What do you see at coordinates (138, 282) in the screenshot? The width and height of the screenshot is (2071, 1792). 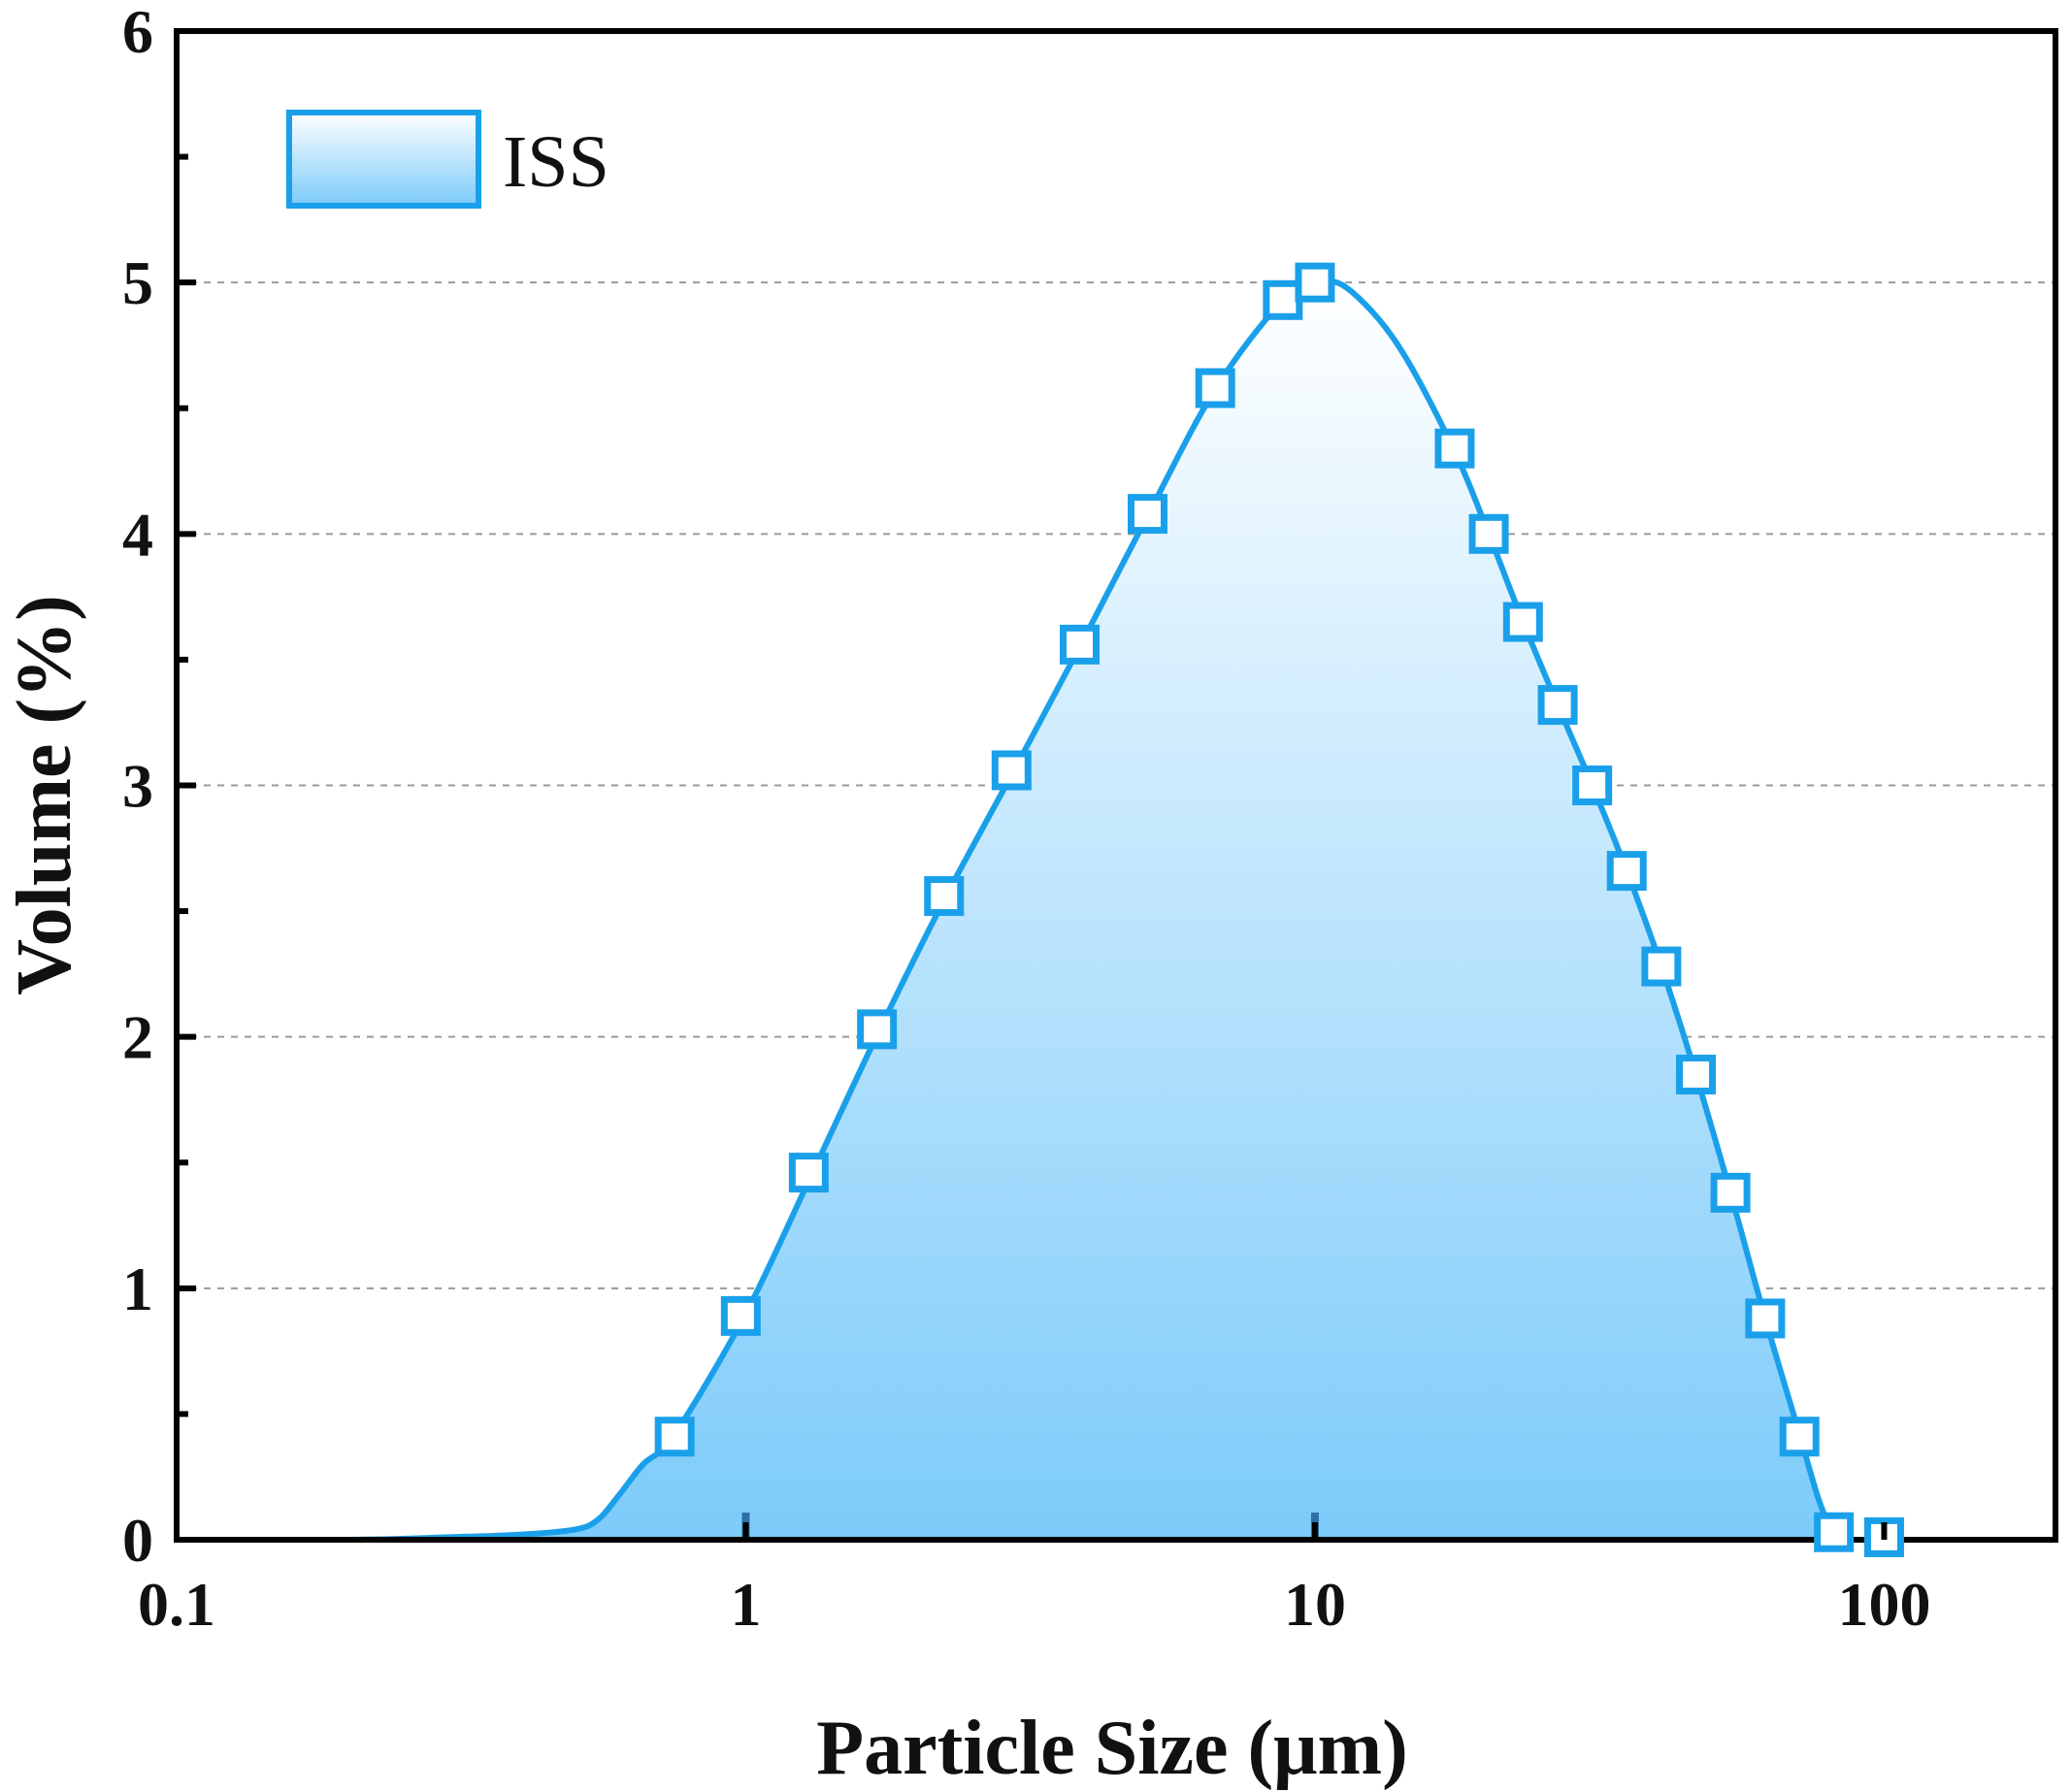 I see `y-tick-label: 5` at bounding box center [138, 282].